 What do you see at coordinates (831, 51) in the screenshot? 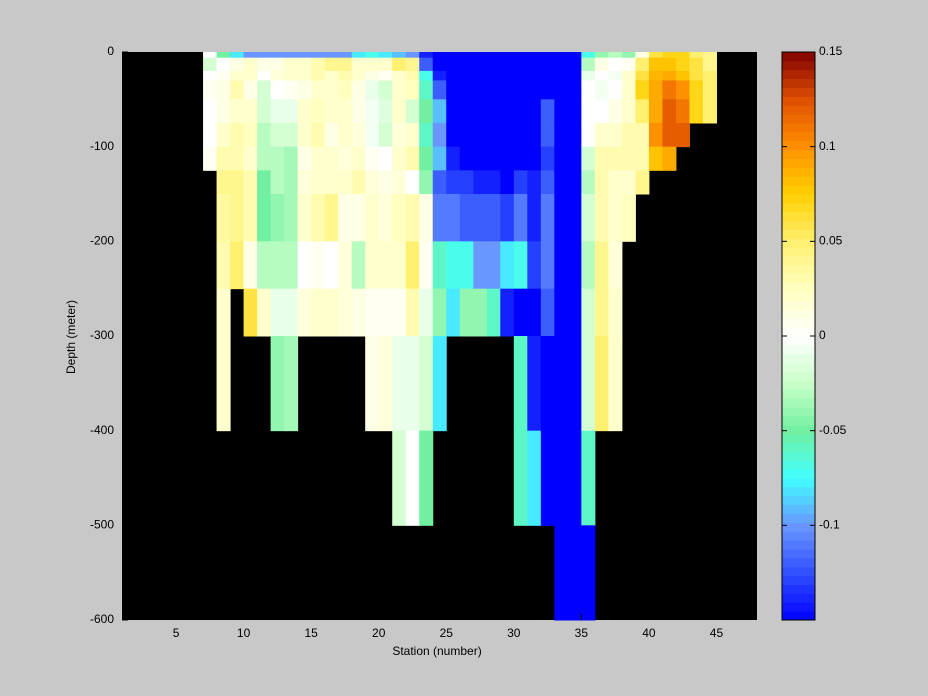
I see `colorbar-tick-label: 0.15` at bounding box center [831, 51].